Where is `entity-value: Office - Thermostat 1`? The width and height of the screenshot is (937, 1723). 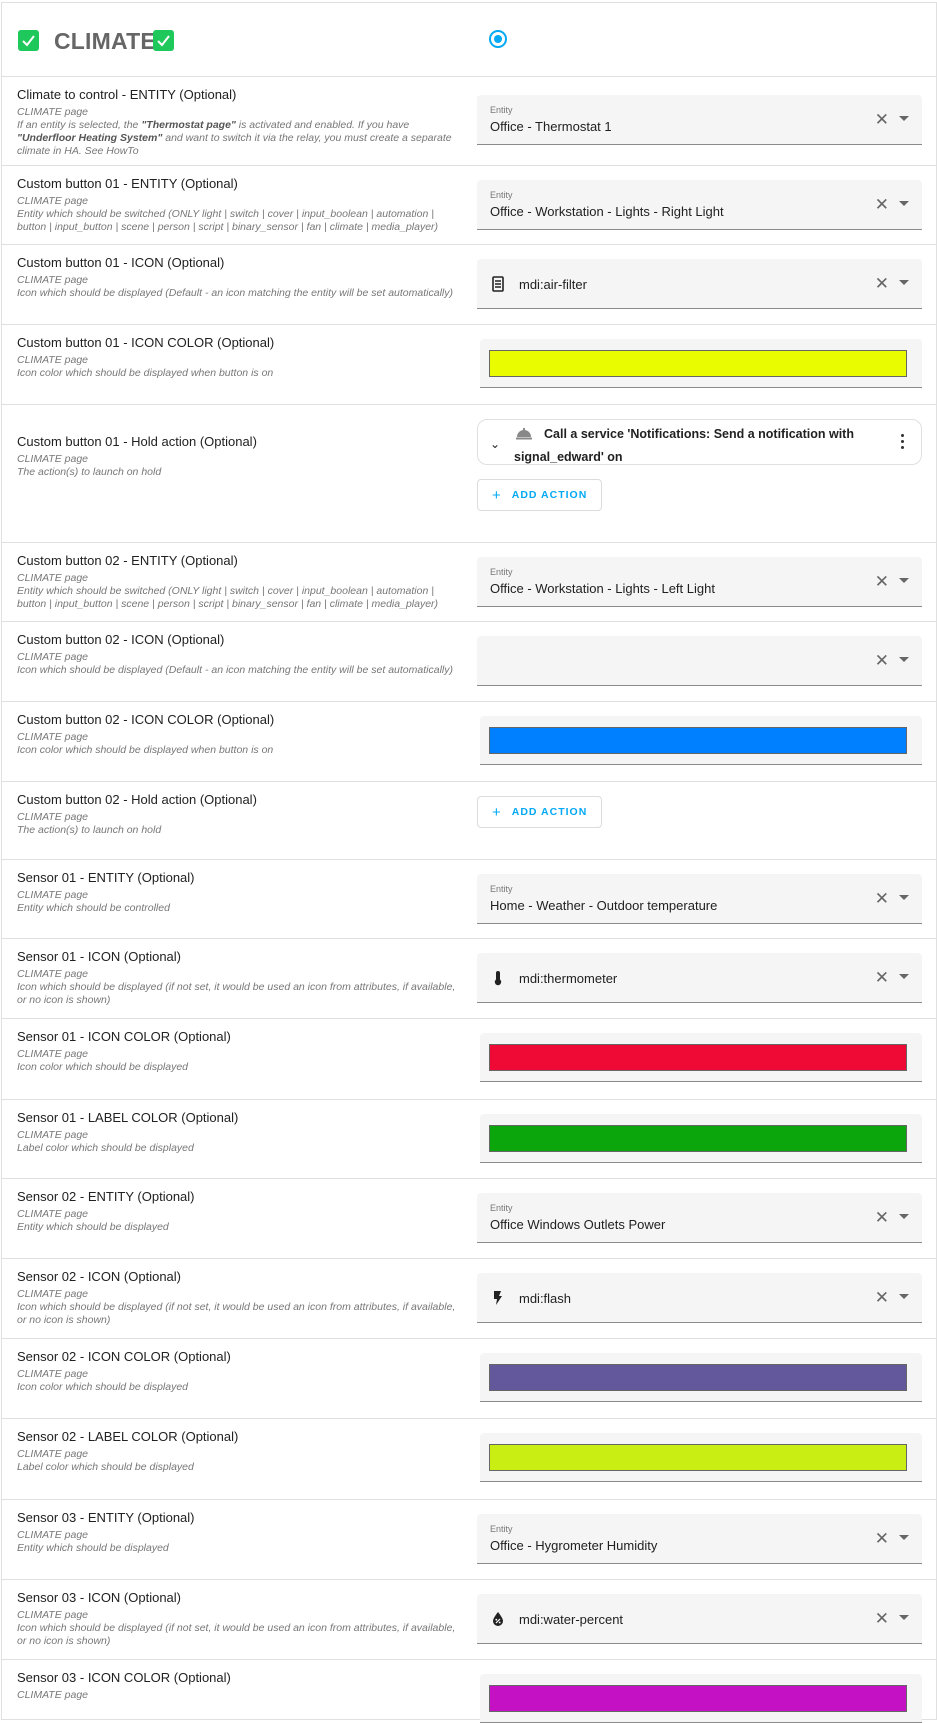 entity-value: Office - Thermostat 1 is located at coordinates (551, 126).